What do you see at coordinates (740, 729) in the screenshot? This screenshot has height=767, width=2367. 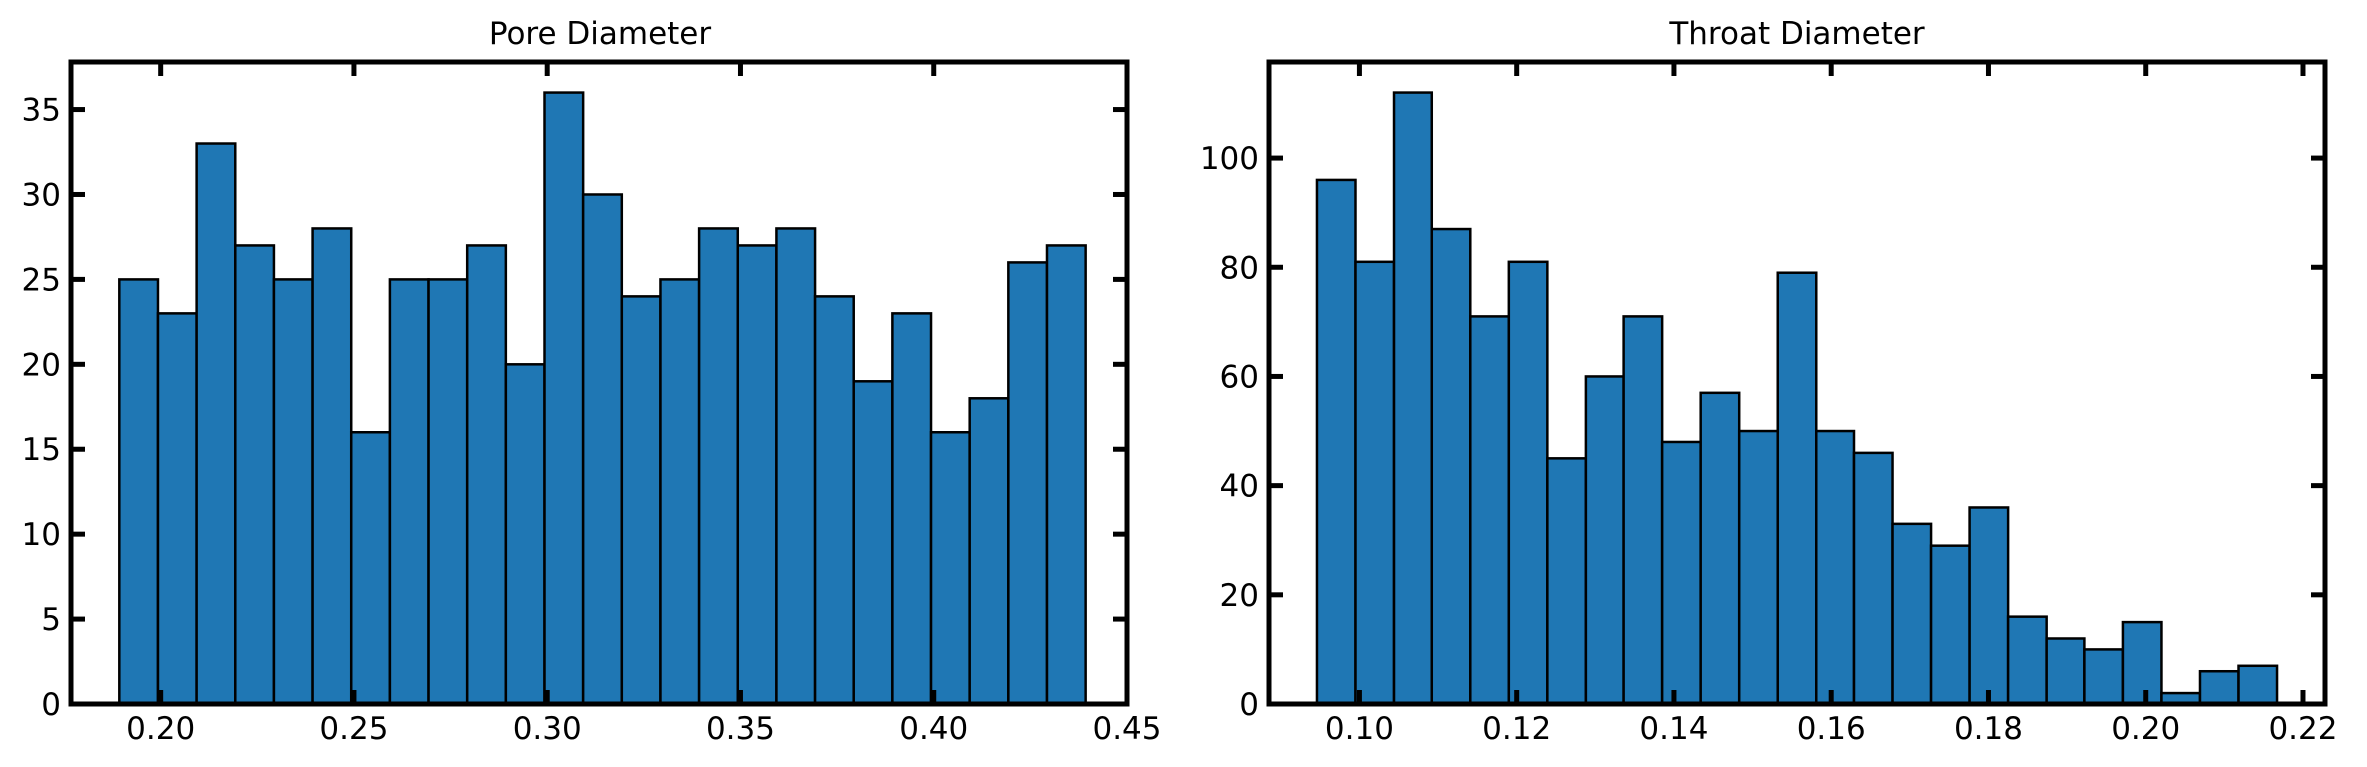 I see `pore-diameter-xtick-label: 0.35` at bounding box center [740, 729].